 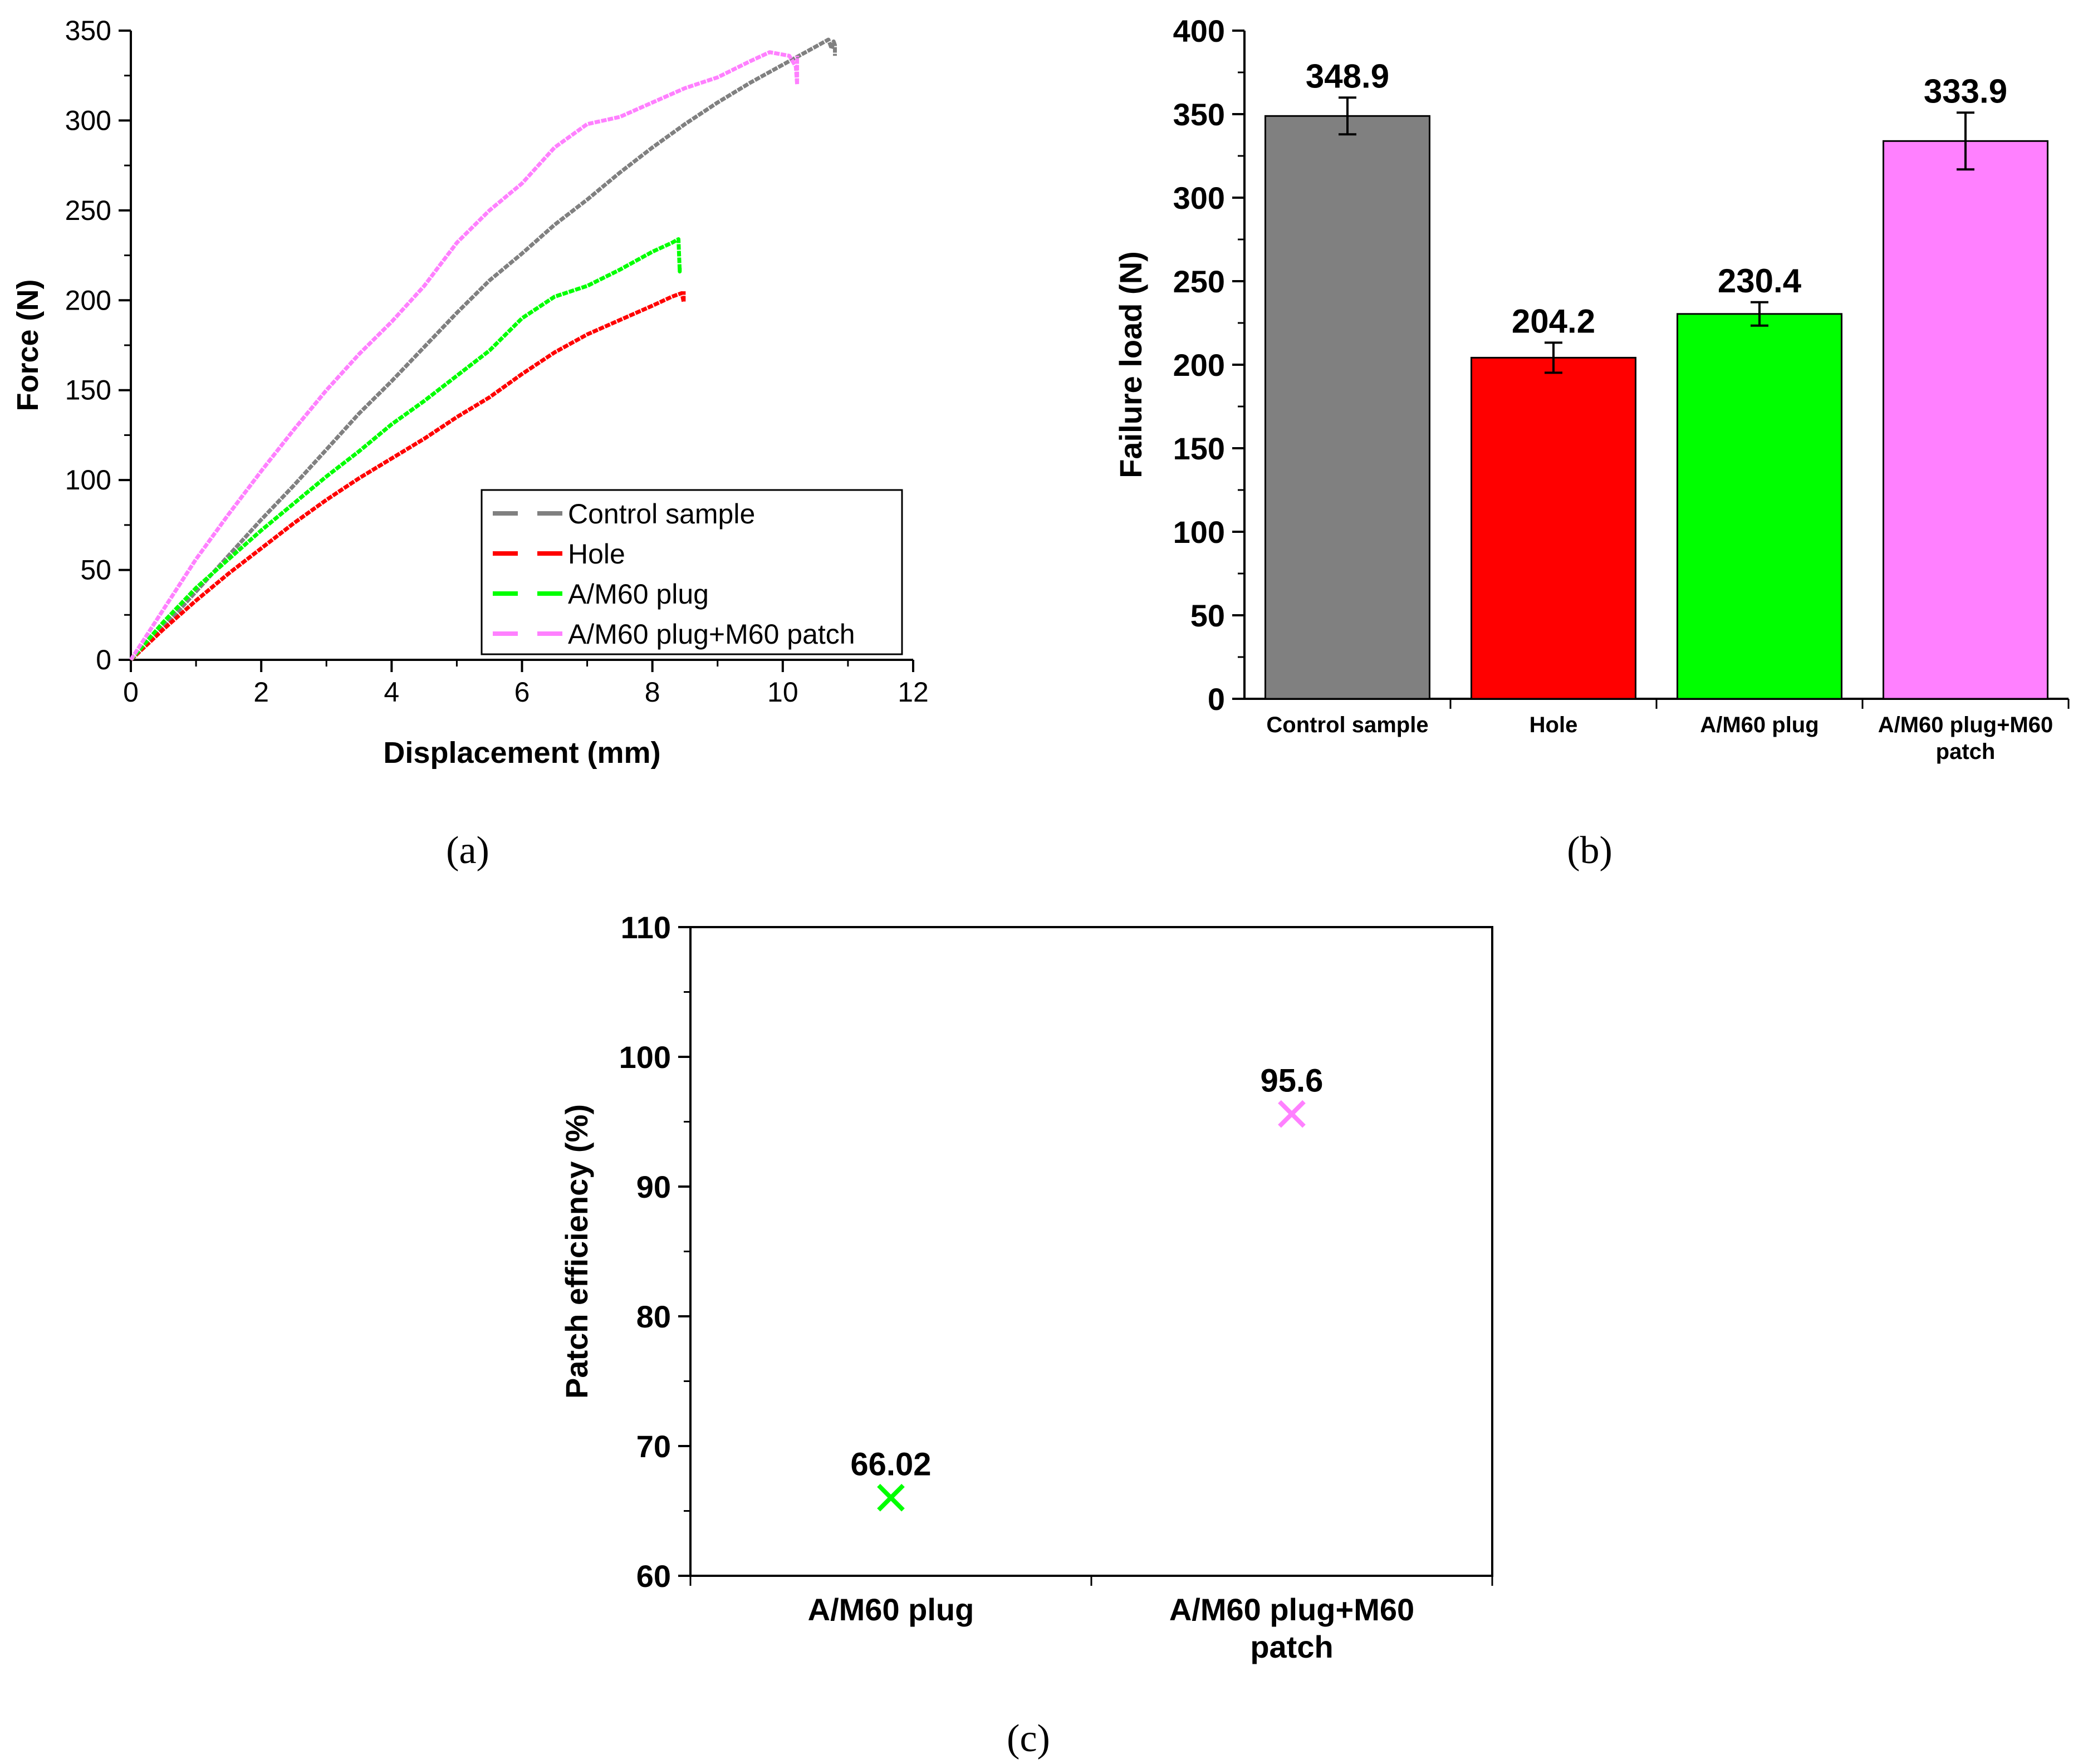 I want to click on x-tick-label: 6, so click(x=522, y=692).